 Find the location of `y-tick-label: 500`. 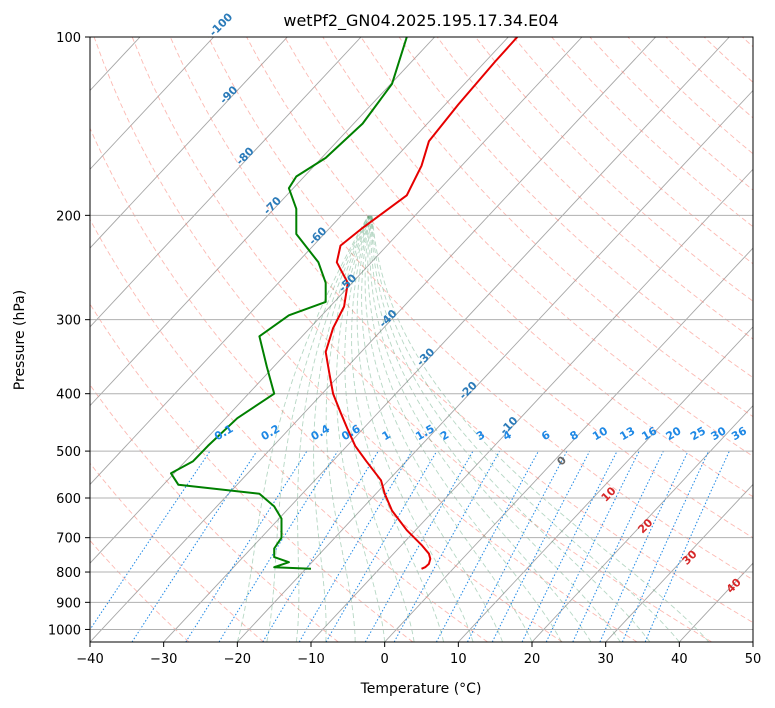

y-tick-label: 500 is located at coordinates (68, 452).